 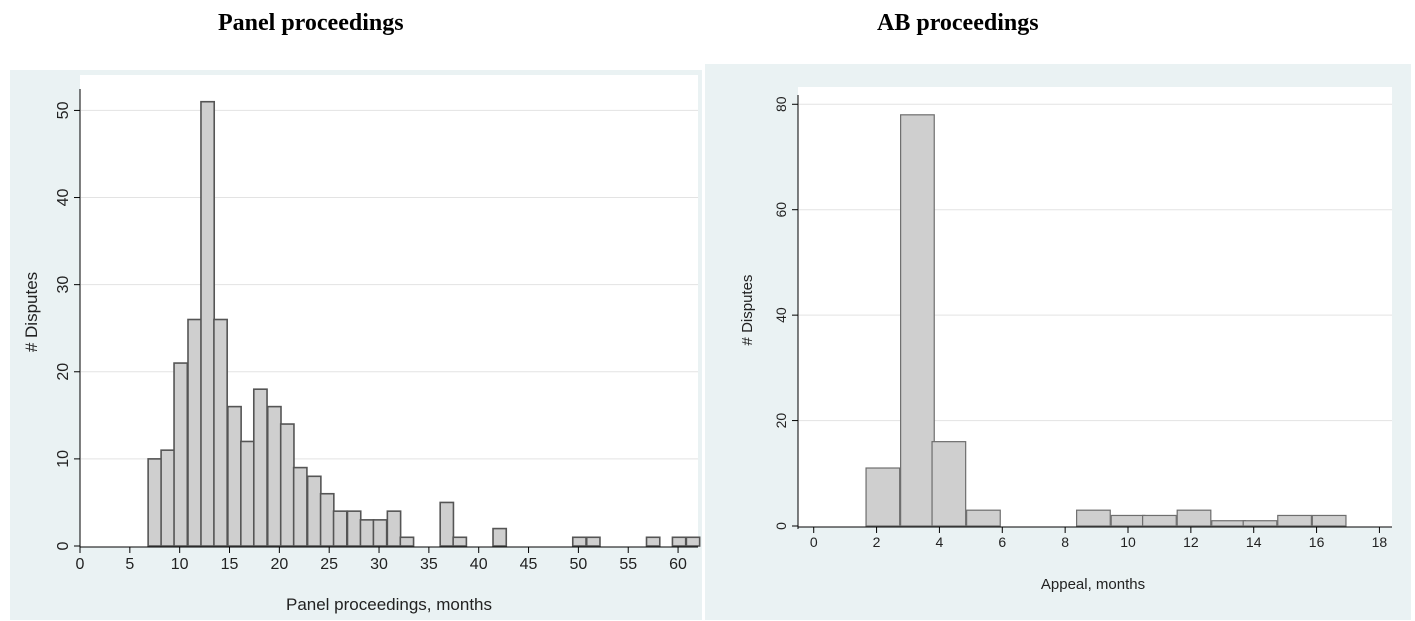 I want to click on left-y-tick-label: 10, so click(x=63, y=459).